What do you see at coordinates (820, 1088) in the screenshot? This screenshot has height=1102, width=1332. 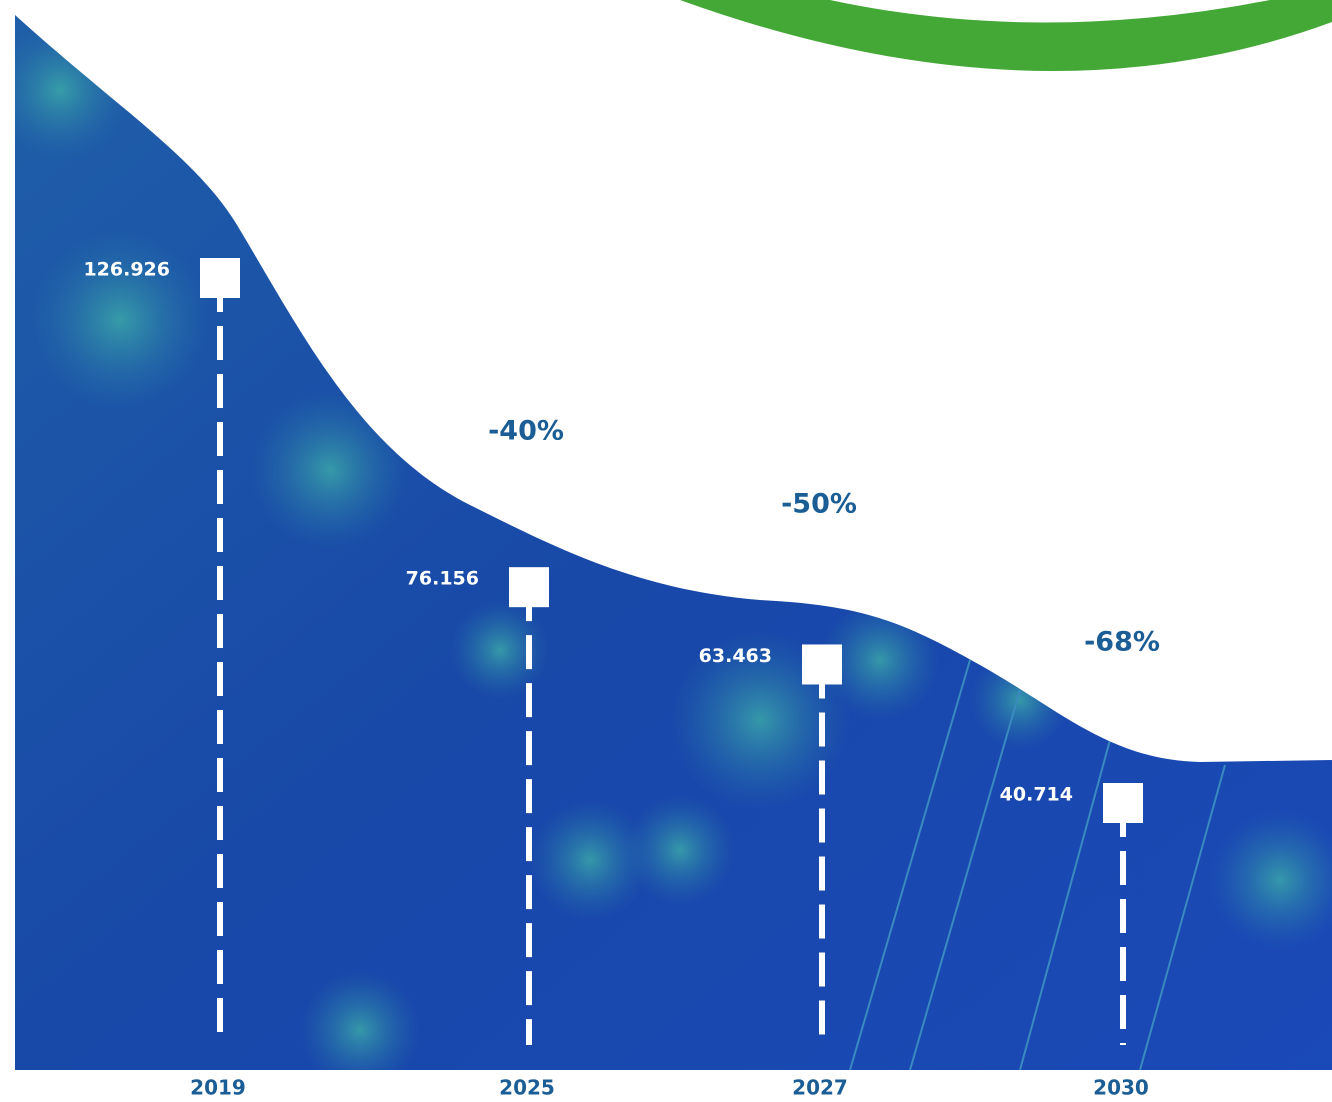 I see `x-tick-label: 2027` at bounding box center [820, 1088].